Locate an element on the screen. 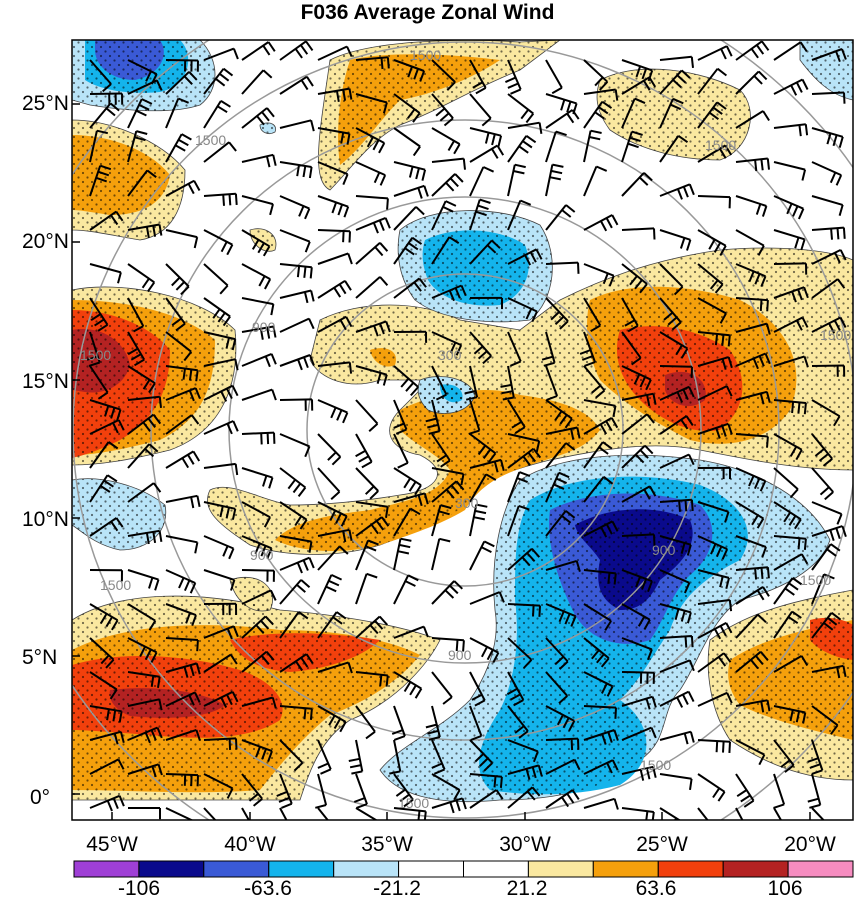 The height and width of the screenshot is (901, 855). lat-label-10n: 10°N is located at coordinates (46, 520).